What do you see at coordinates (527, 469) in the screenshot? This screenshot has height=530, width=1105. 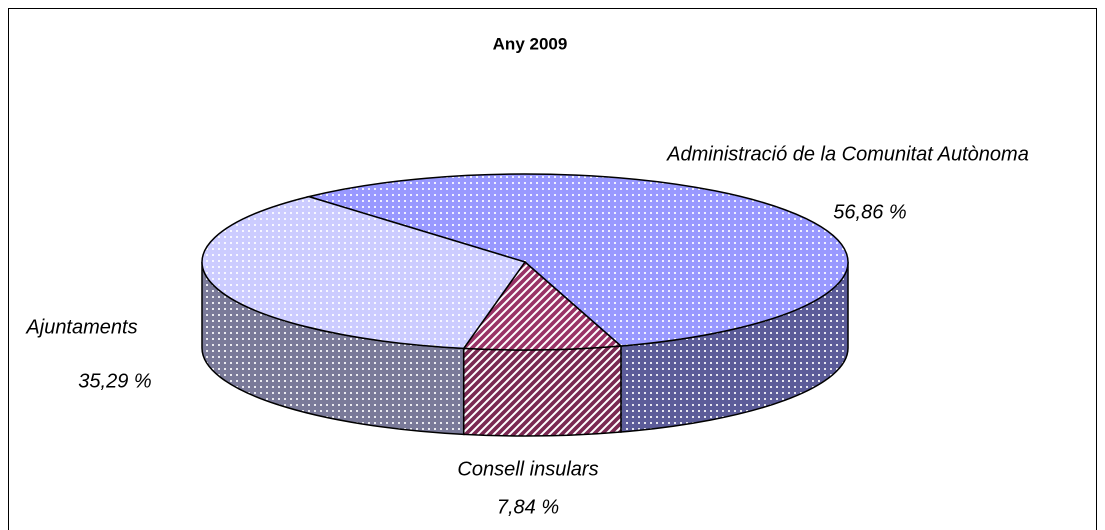 I see `slice-label: Consell insulars` at bounding box center [527, 469].